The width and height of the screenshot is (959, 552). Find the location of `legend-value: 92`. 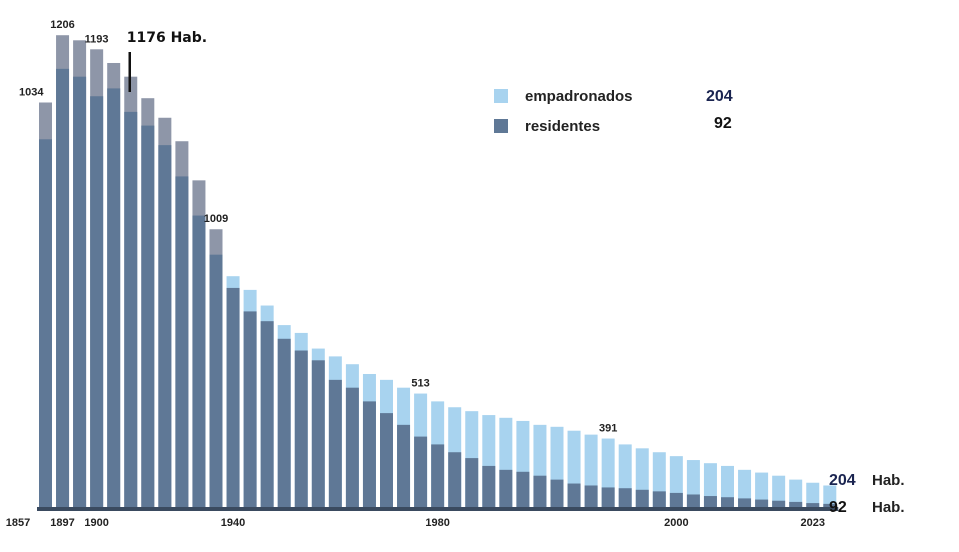

legend-value: 92 is located at coordinates (723, 123).